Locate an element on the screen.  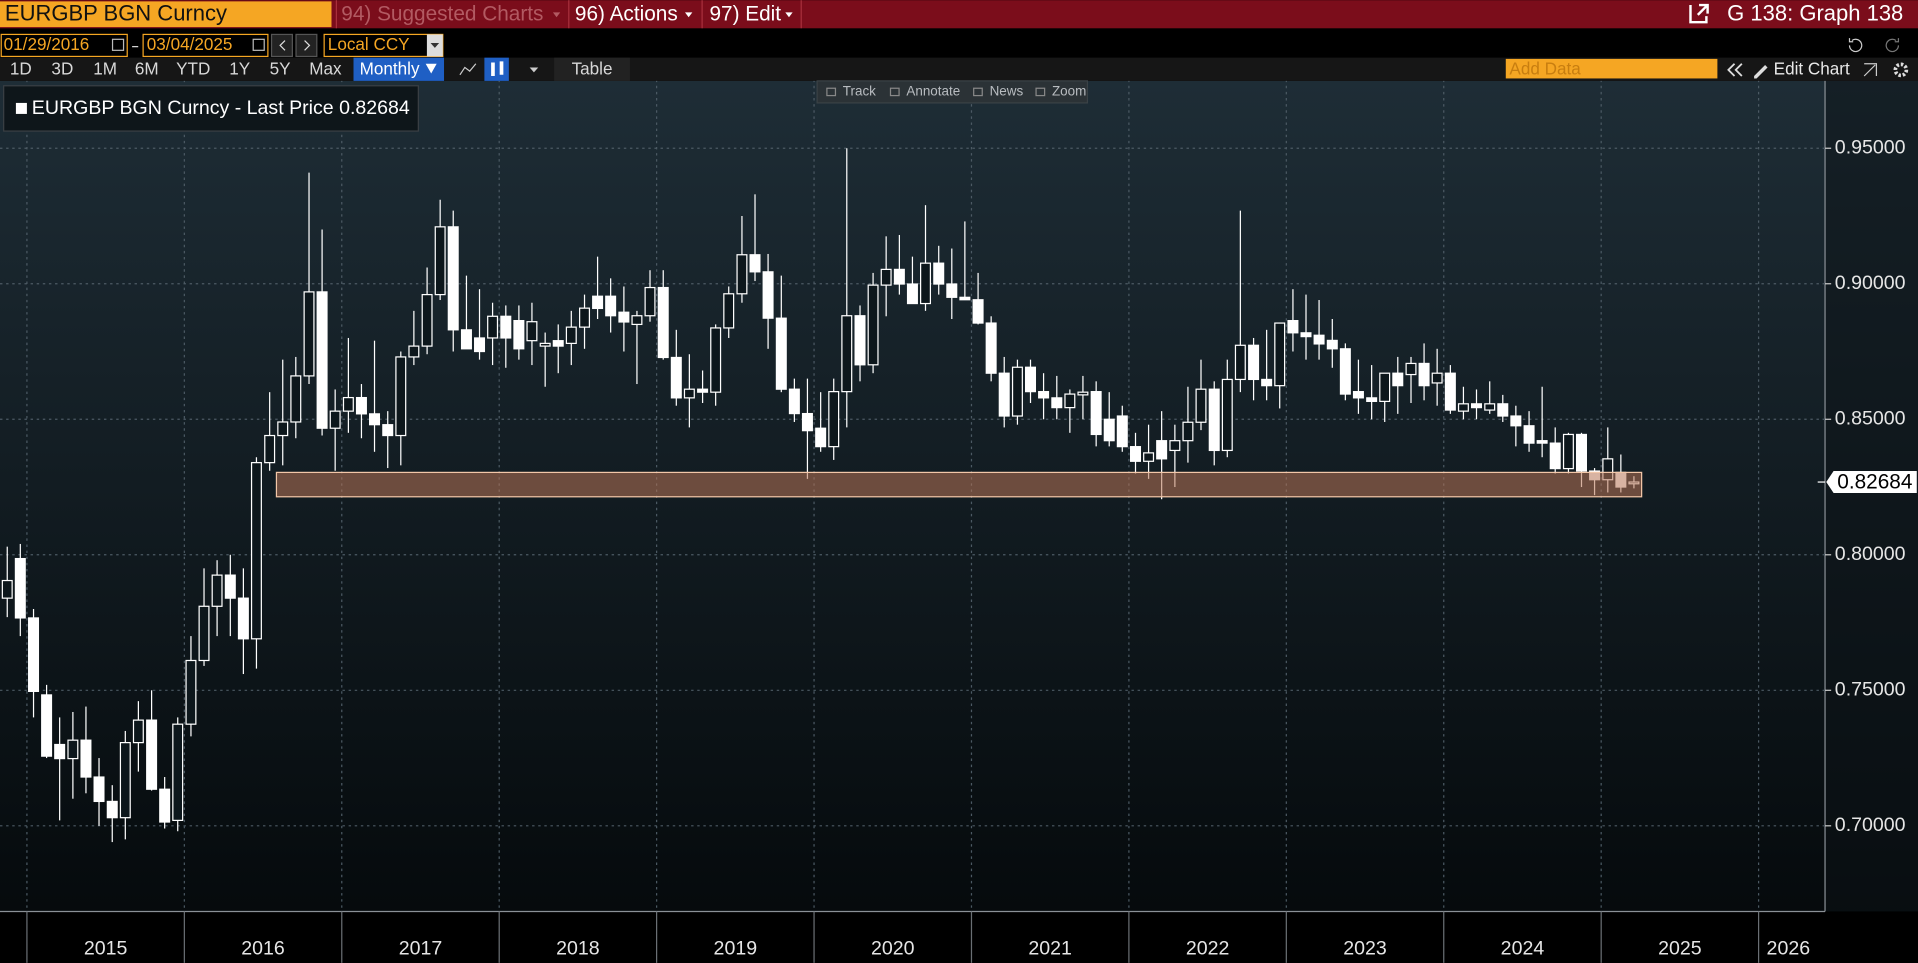
x-tick-label: 2022 is located at coordinates (1208, 949).